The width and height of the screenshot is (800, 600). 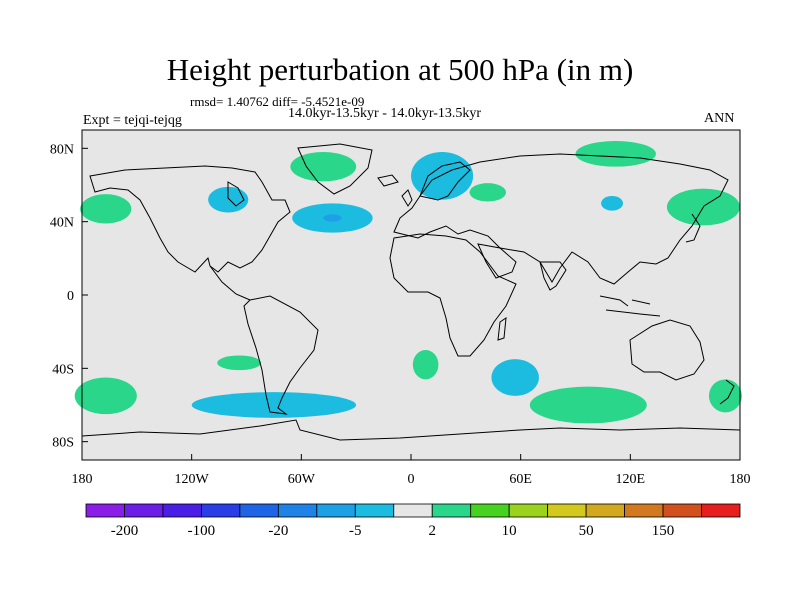 What do you see at coordinates (106, 209) in the screenshot?
I see `anomaly-north-pacific-east-positive` at bounding box center [106, 209].